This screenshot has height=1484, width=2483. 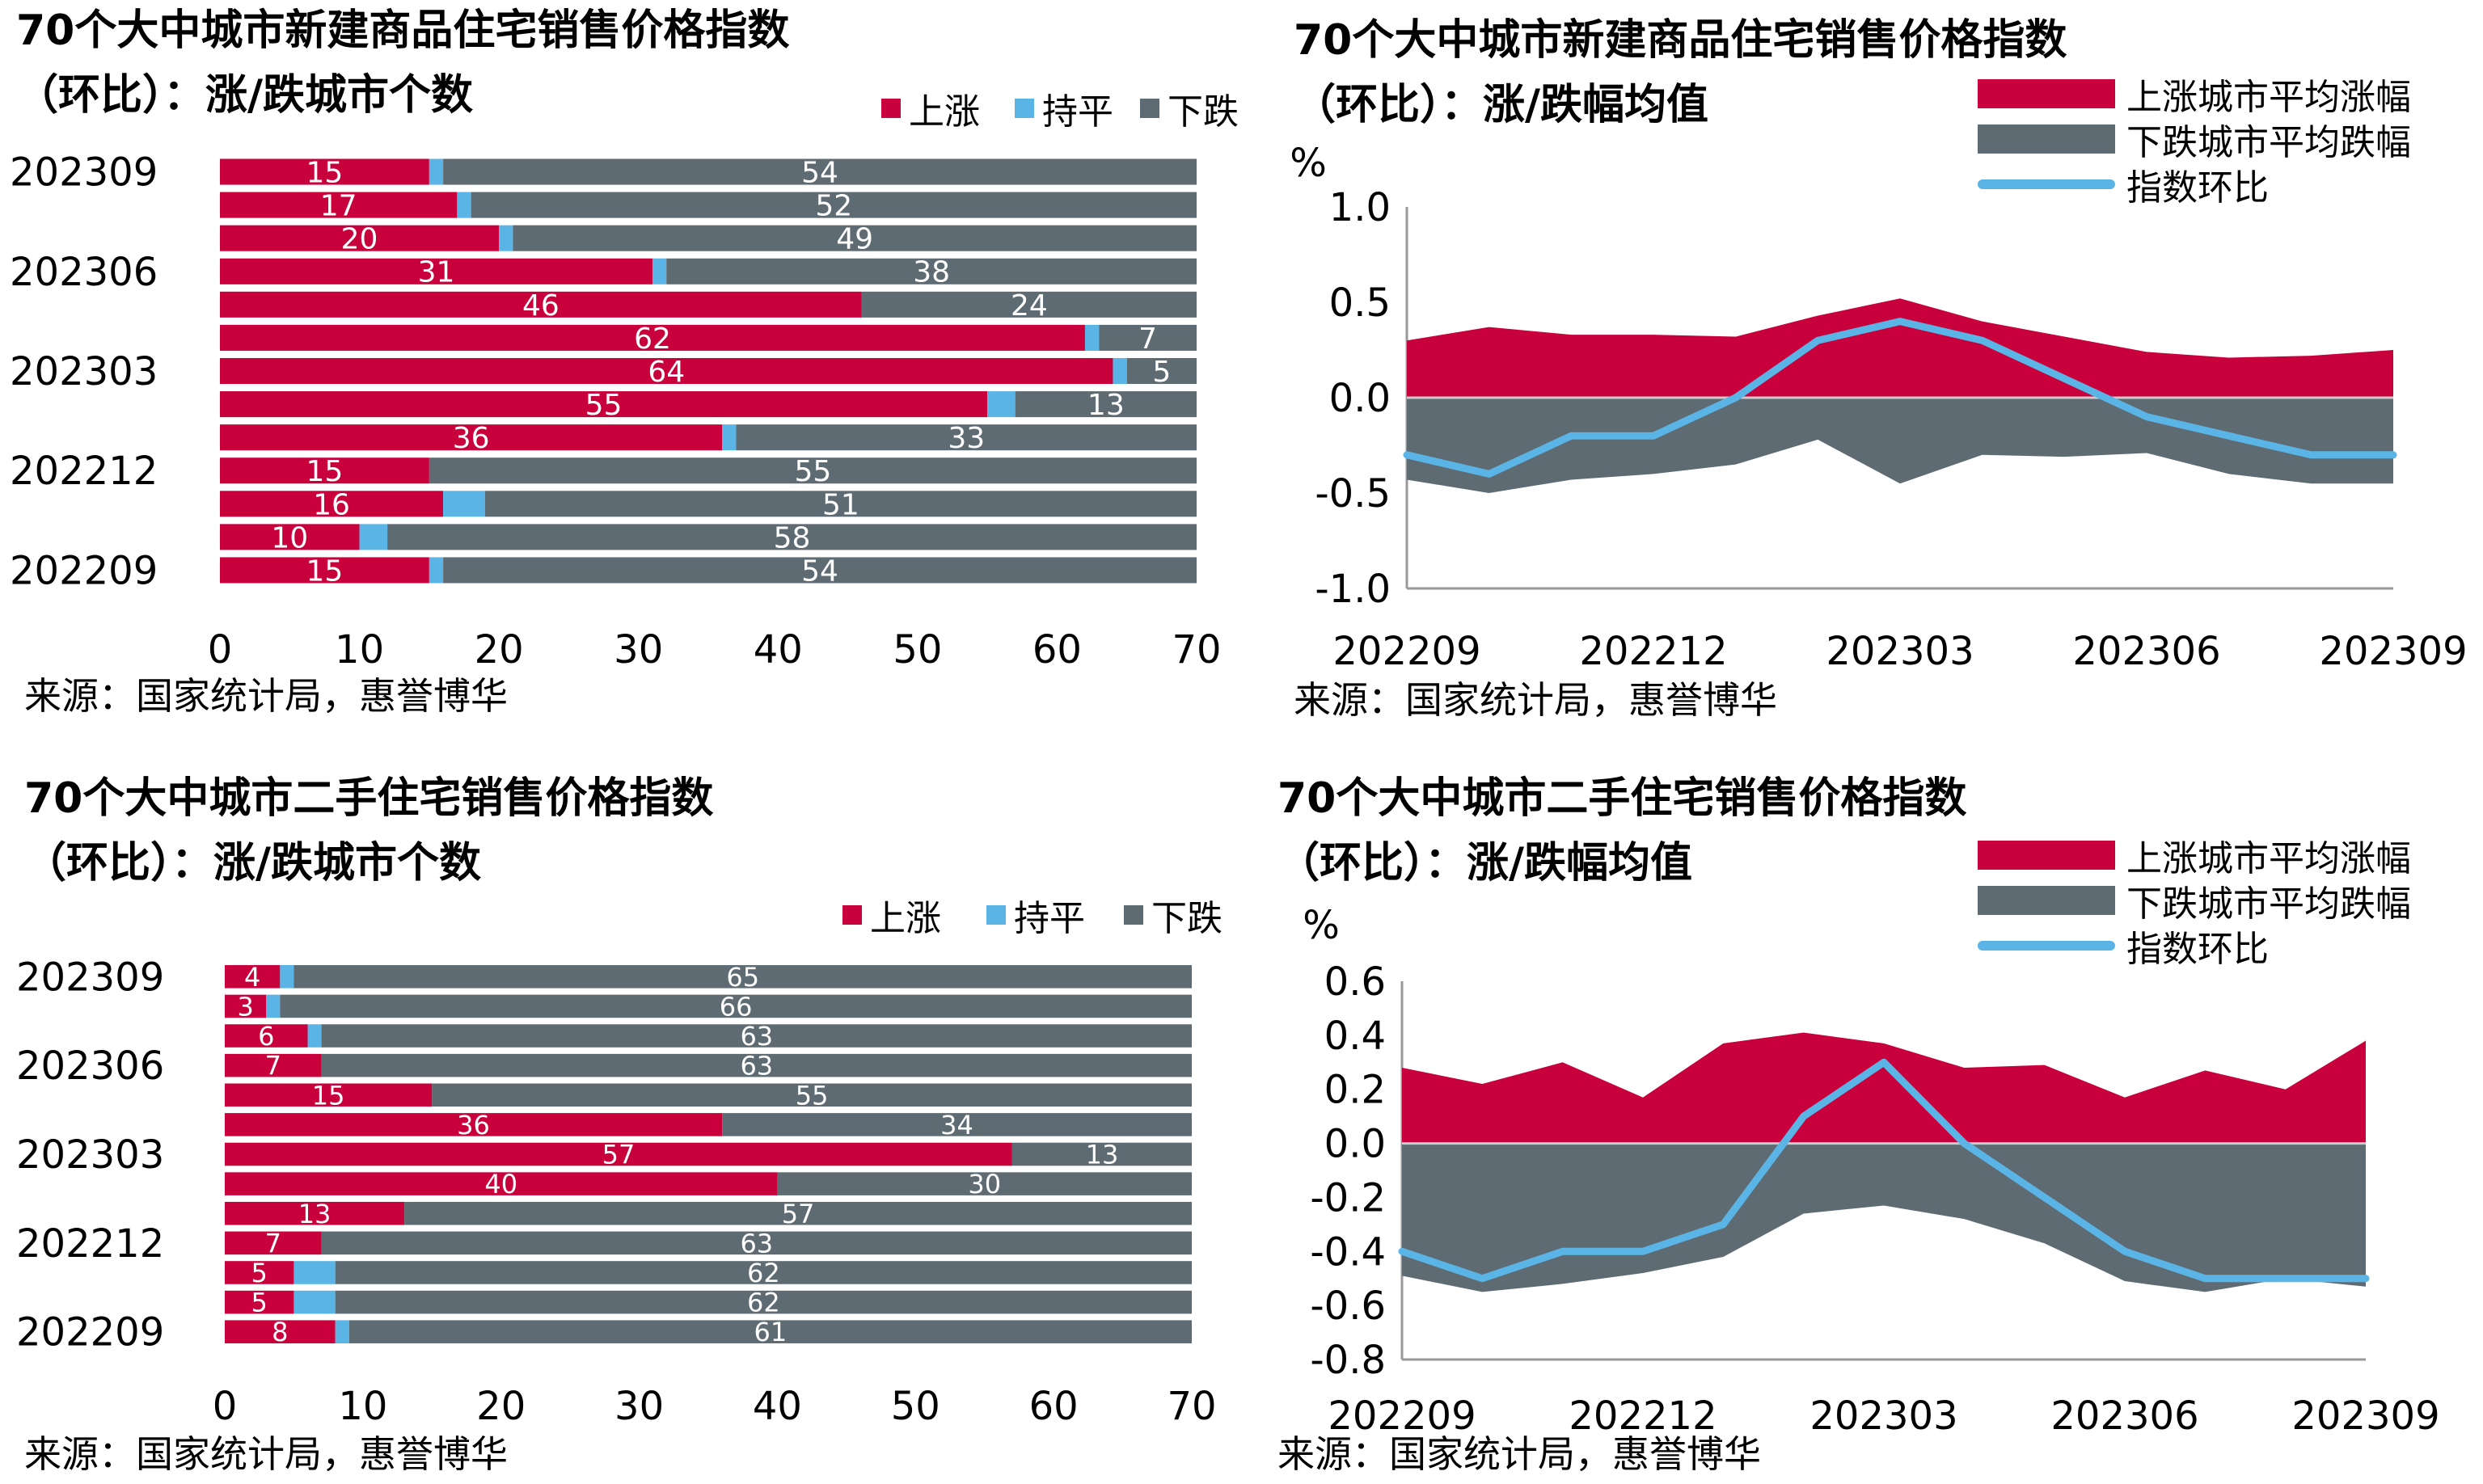 I want to click on data-label: 63, so click(x=756, y=1036).